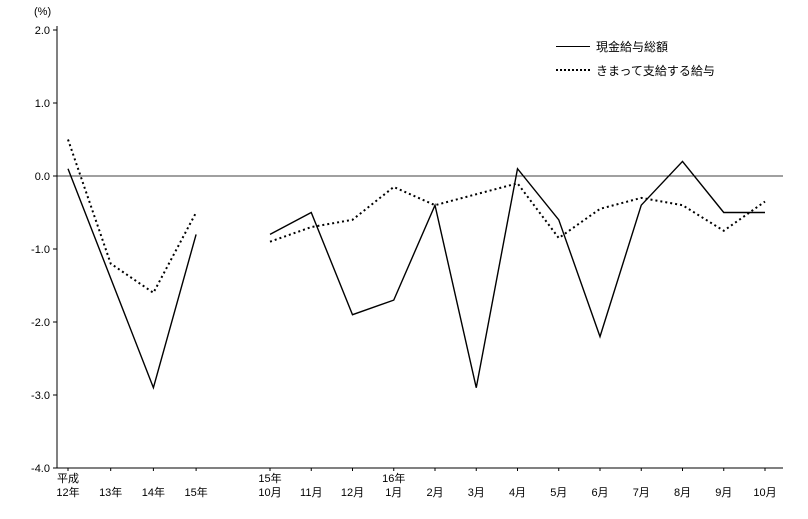 Image resolution: width=808 pixels, height=519 pixels. Describe the element at coordinates (110, 492) in the screenshot. I see `x-tick-label: 13年` at that location.